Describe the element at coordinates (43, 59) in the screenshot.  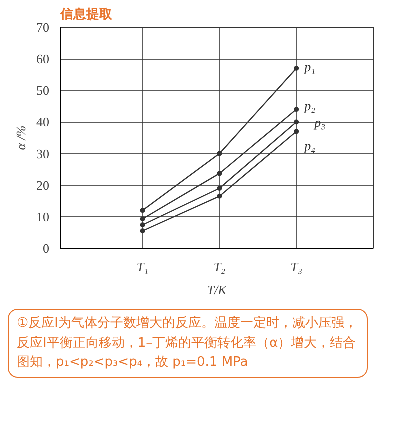
I see `y-tick-label: 60` at that location.